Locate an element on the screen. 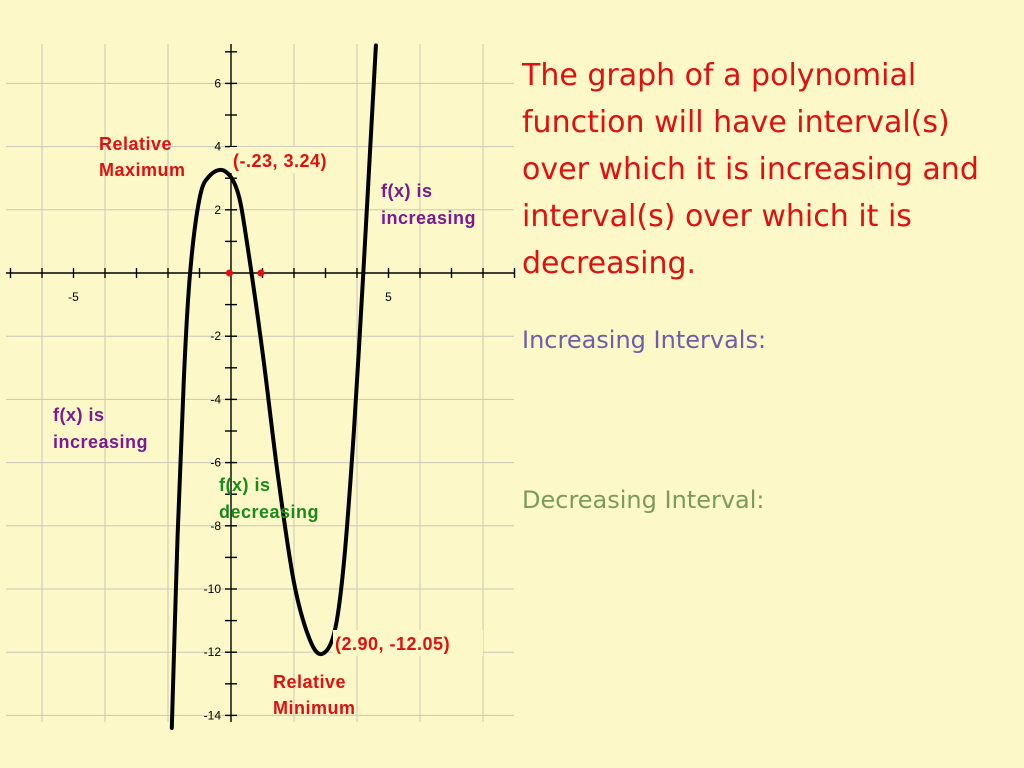  y-tick-label: -14 is located at coordinates (213, 715).